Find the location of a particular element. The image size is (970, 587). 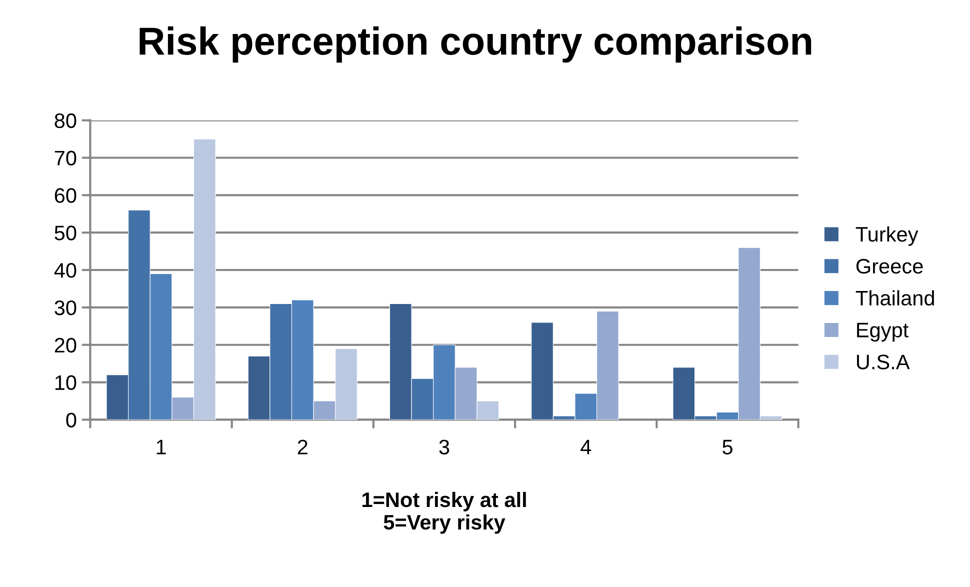

y-tick-label: 80 is located at coordinates (65, 120).